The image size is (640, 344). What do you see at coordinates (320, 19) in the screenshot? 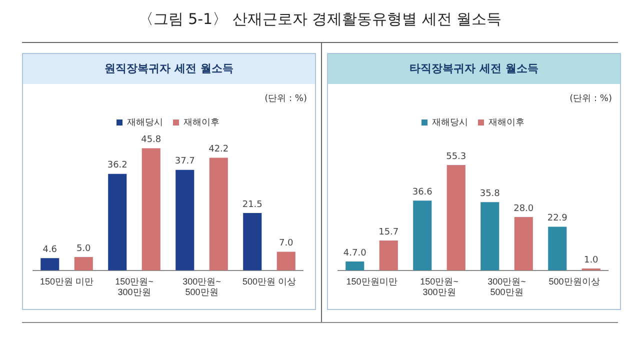
I see `text: 〈그림 5-1〉 산재근로자 경제활동유형별 세전 월소득` at bounding box center [320, 19].